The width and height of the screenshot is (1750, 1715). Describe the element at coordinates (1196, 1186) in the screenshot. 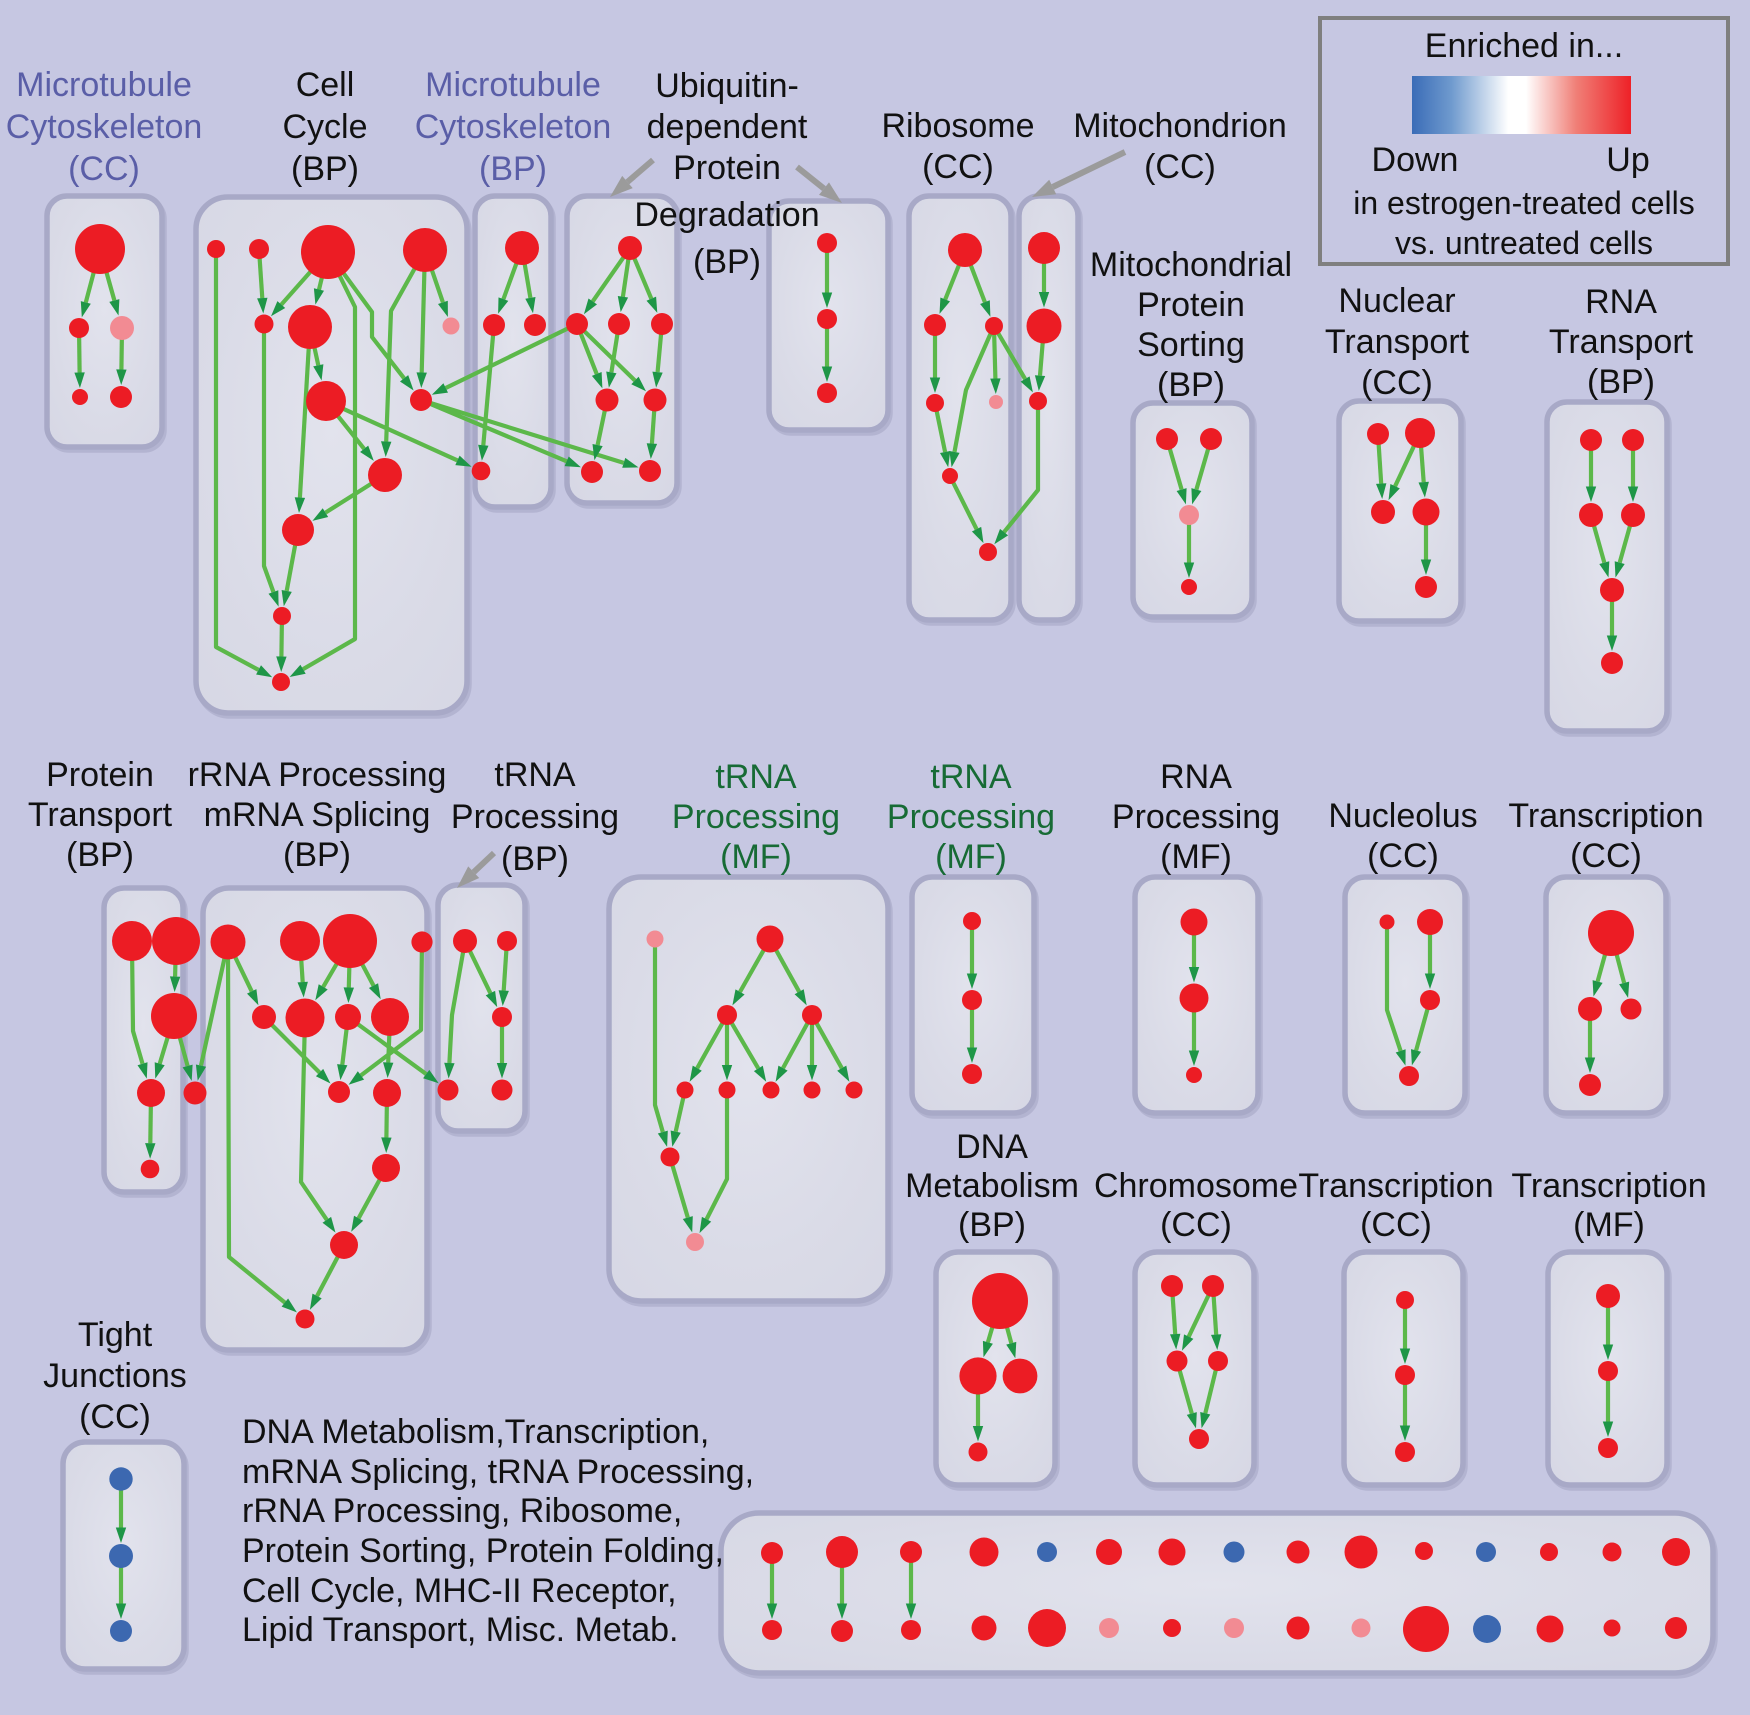

I see `svg-text: Chromosome` at that location.